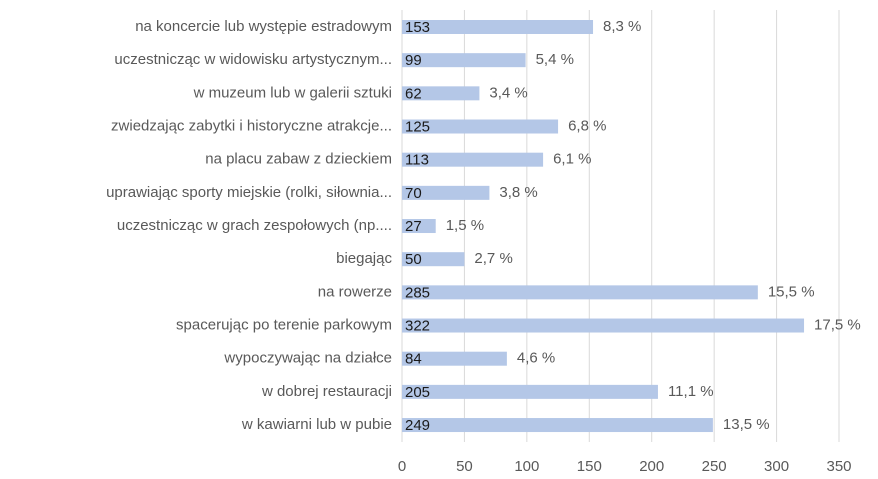 The height and width of the screenshot is (479, 878). I want to click on percent-label: 4,6 %, so click(536, 358).